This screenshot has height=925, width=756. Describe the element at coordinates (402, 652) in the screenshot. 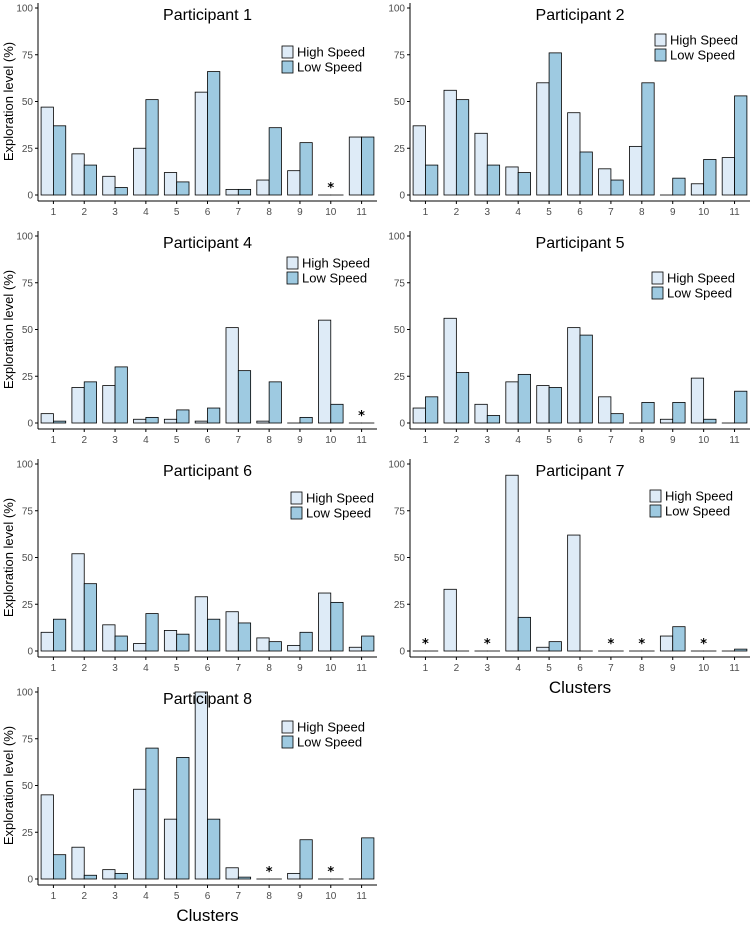

I see `p6-y-tick-label: 0` at that location.